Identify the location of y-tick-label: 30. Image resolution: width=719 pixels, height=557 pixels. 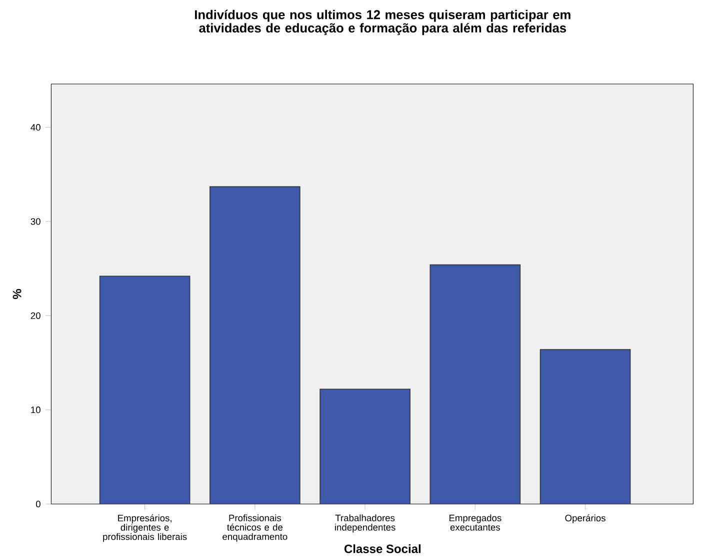
(35, 221).